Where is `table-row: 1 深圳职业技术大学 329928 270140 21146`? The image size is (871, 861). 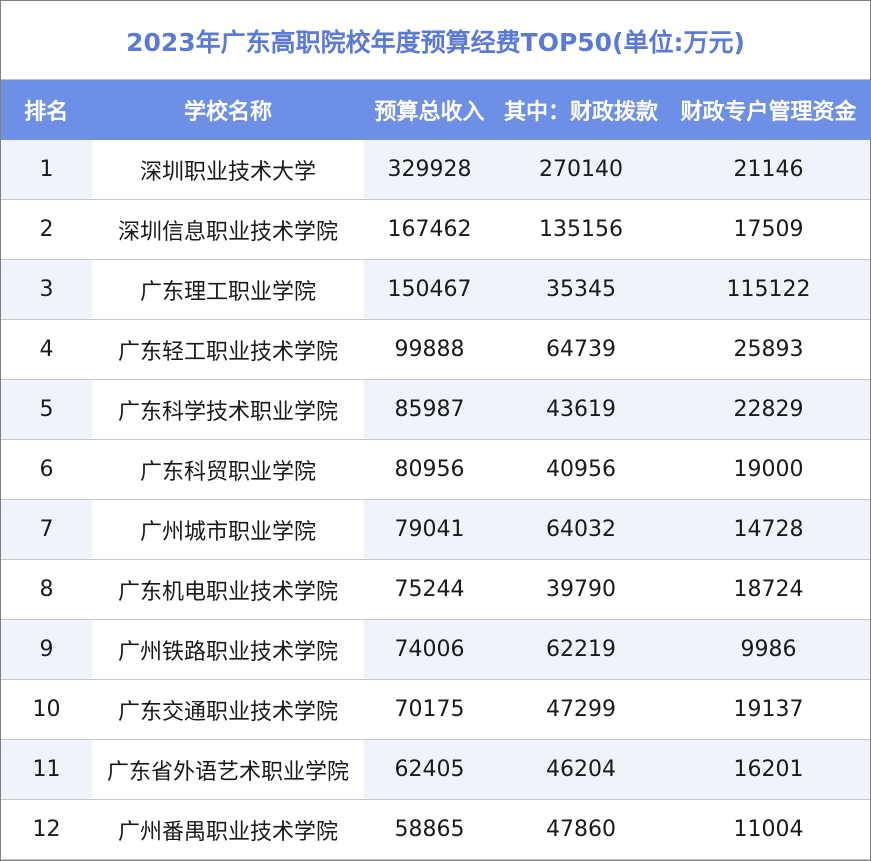 table-row: 1 深圳职业技术大学 329928 270140 21146 is located at coordinates (435, 170).